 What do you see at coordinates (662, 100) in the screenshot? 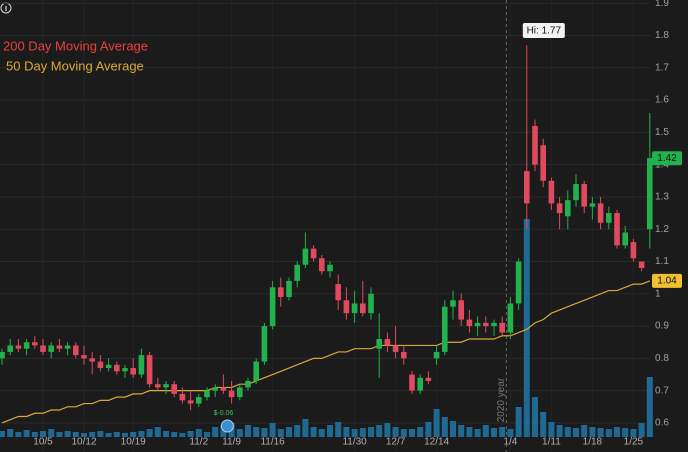
I see `y-tick-label: 1.6` at bounding box center [662, 100].